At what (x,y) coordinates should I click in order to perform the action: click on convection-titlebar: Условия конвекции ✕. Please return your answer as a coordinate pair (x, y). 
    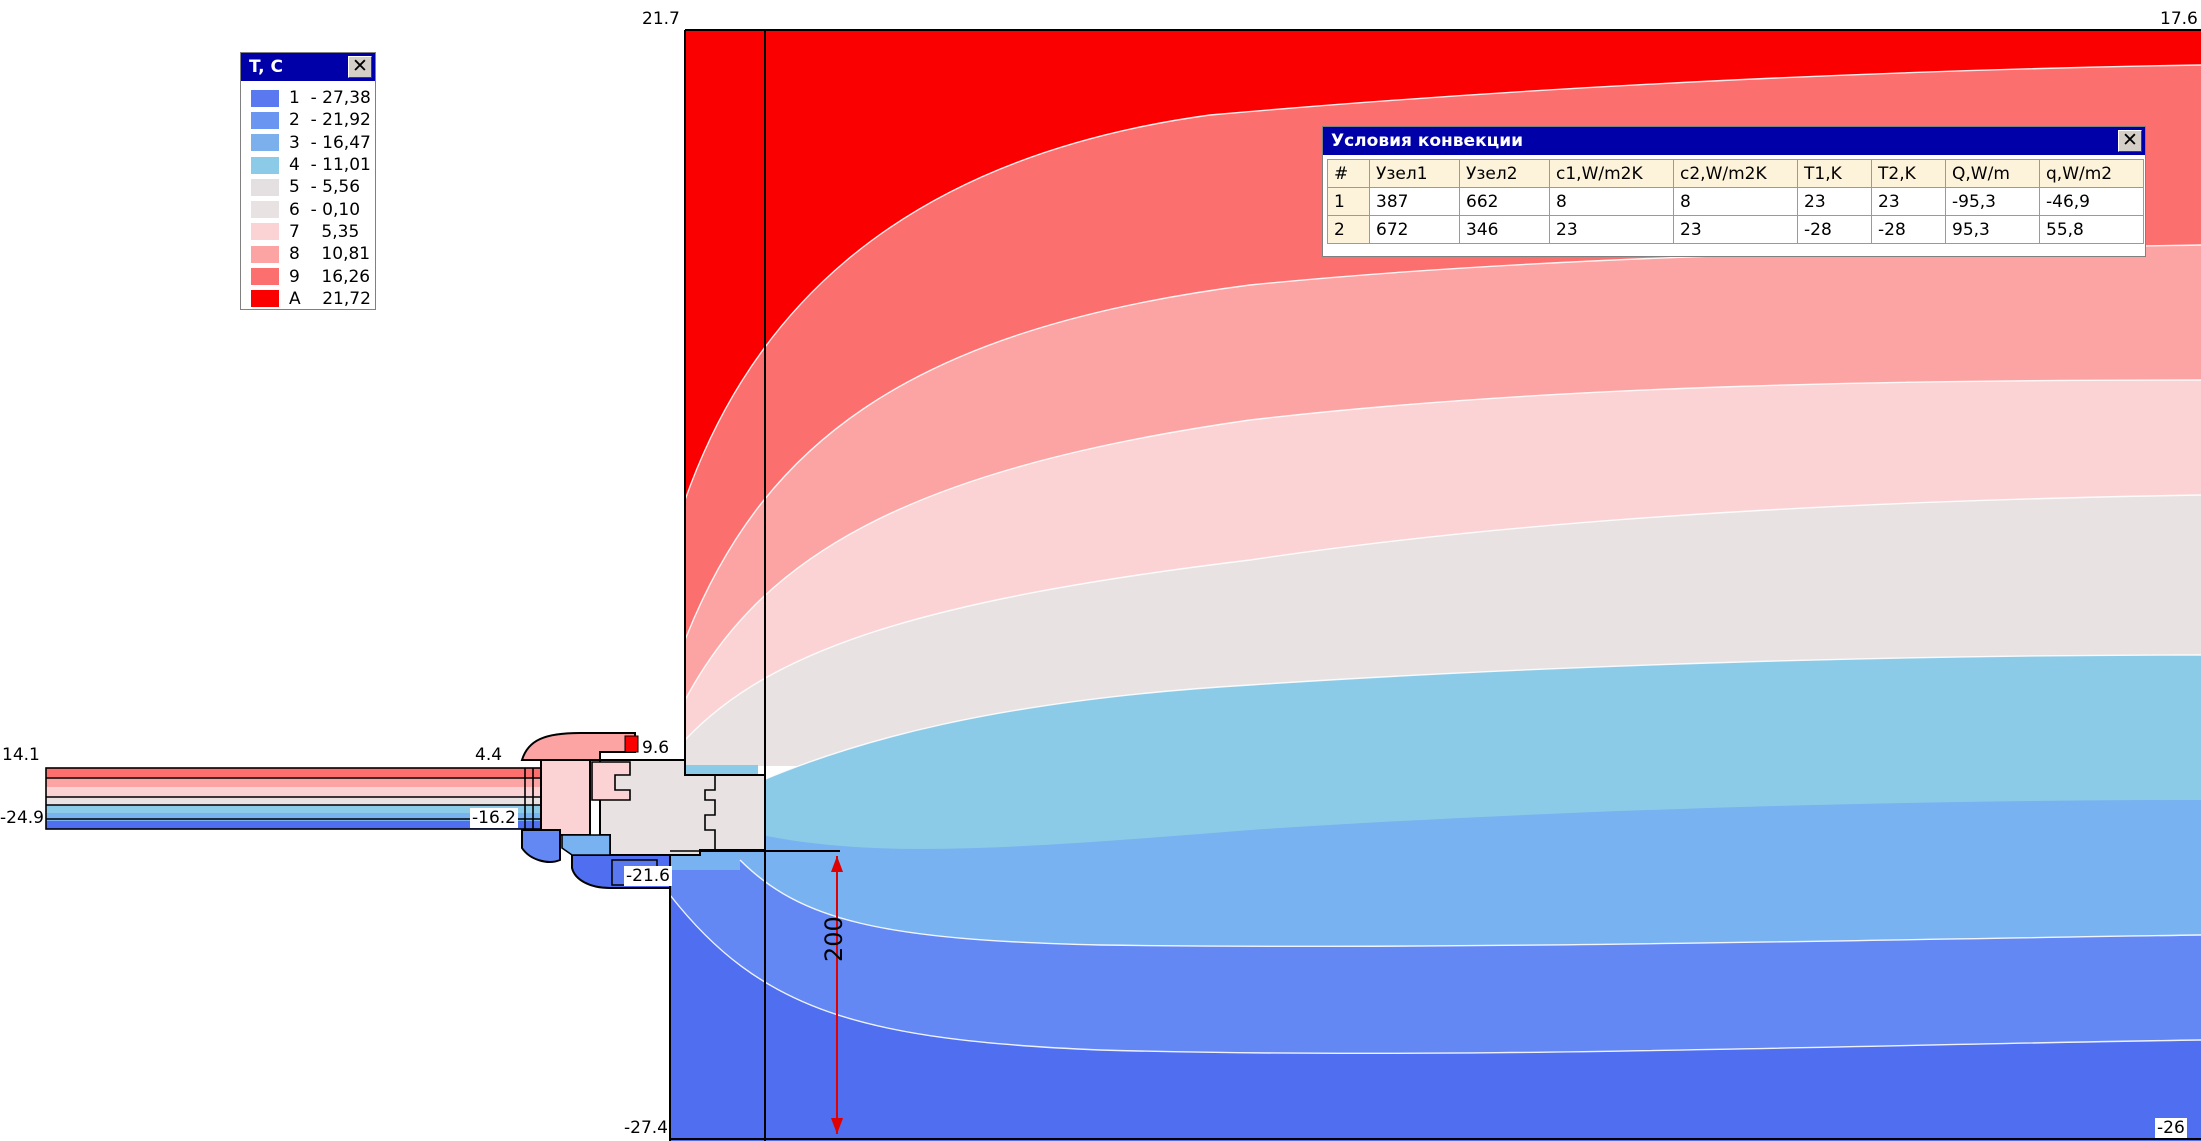
    Looking at the image, I should click on (1734, 141).